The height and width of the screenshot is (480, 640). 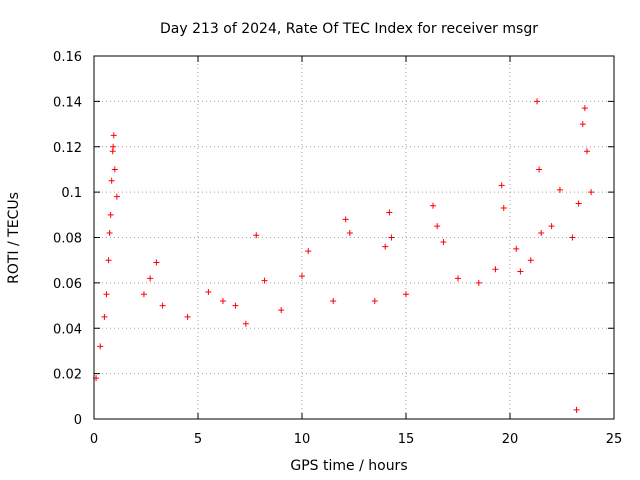 I want to click on x-axis-title: GPS time / hours, so click(x=348, y=466).